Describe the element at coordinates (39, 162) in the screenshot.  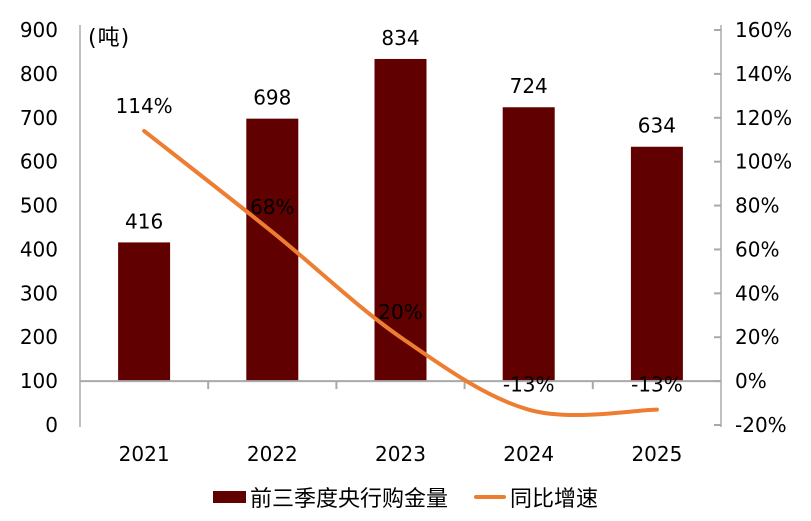
I see `left-axis-tick-label: 600` at that location.